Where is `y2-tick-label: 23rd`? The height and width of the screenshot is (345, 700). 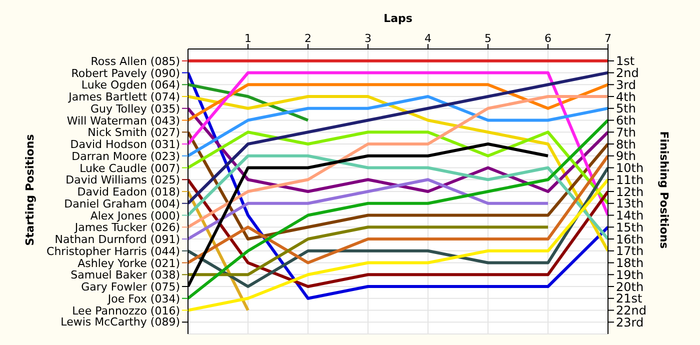
y2-tick-label: 23rd is located at coordinates (630, 322).